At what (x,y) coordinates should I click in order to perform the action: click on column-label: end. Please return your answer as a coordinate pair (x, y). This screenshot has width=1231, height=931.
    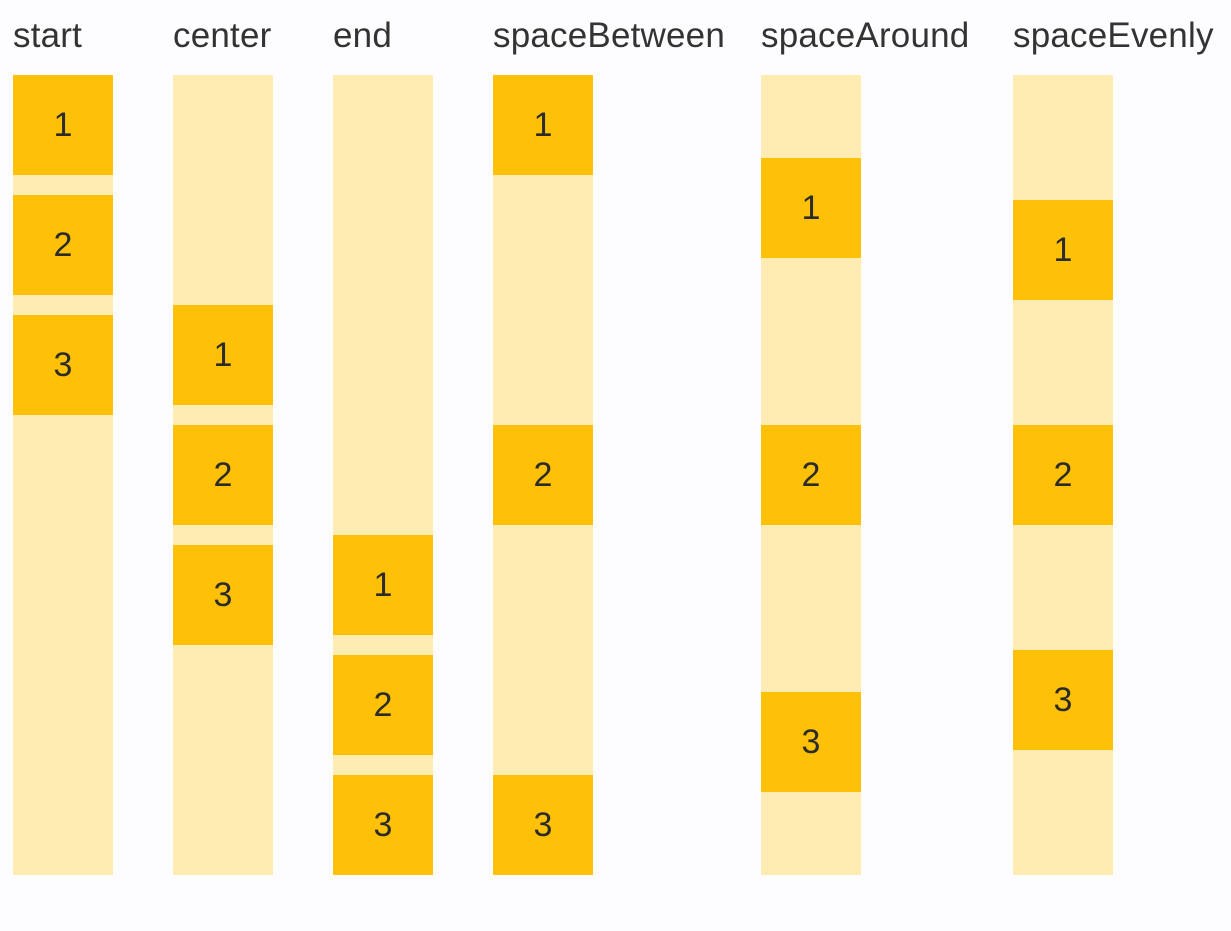
    Looking at the image, I should click on (362, 35).